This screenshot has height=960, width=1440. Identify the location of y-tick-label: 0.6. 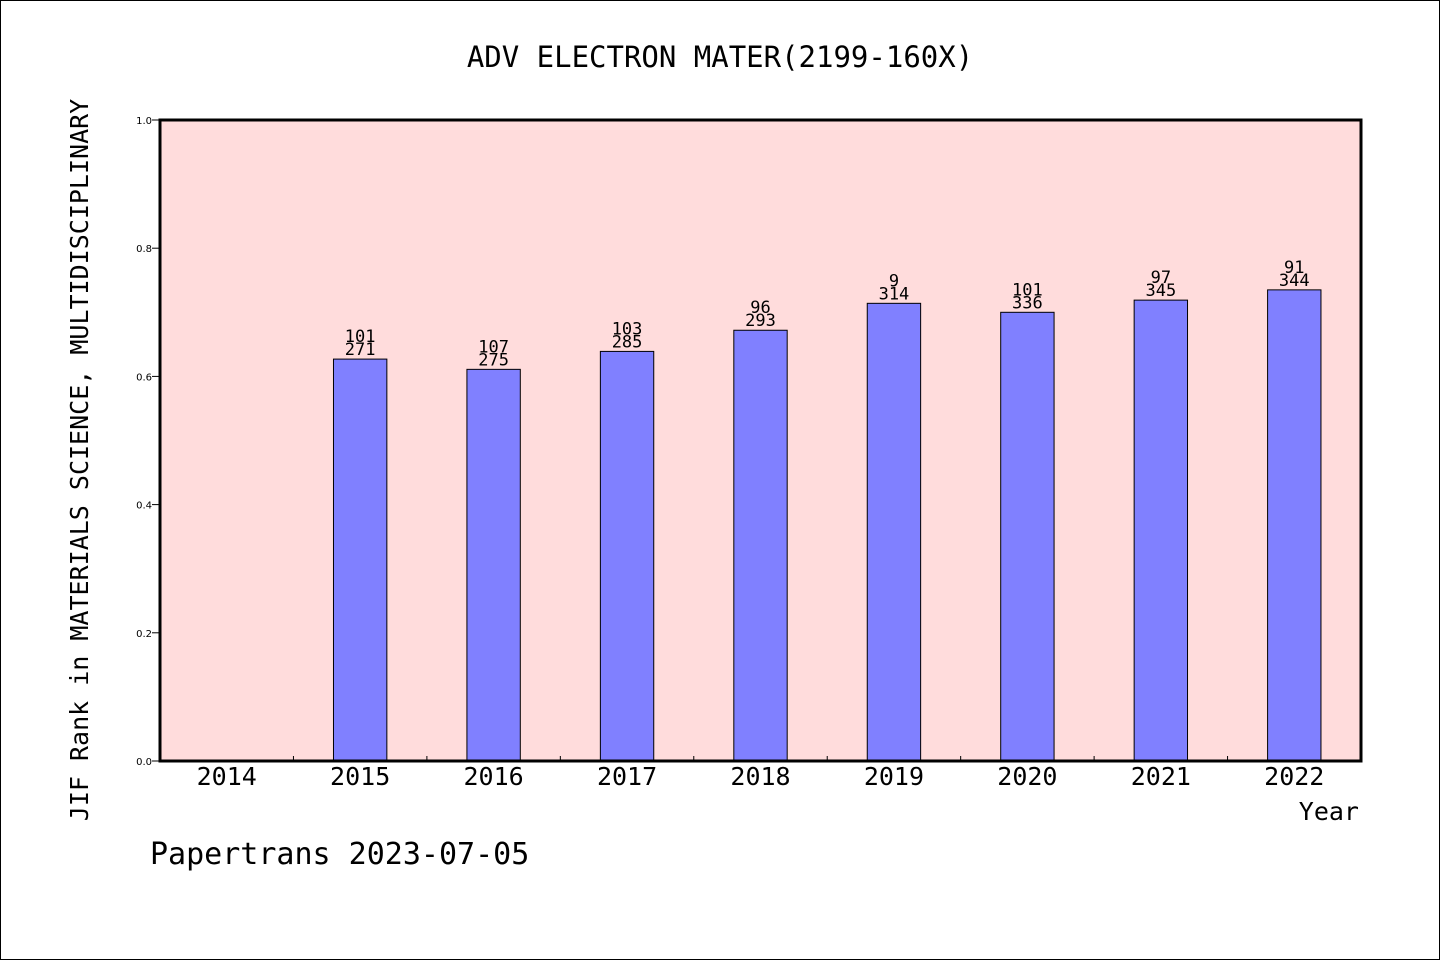
(144, 377).